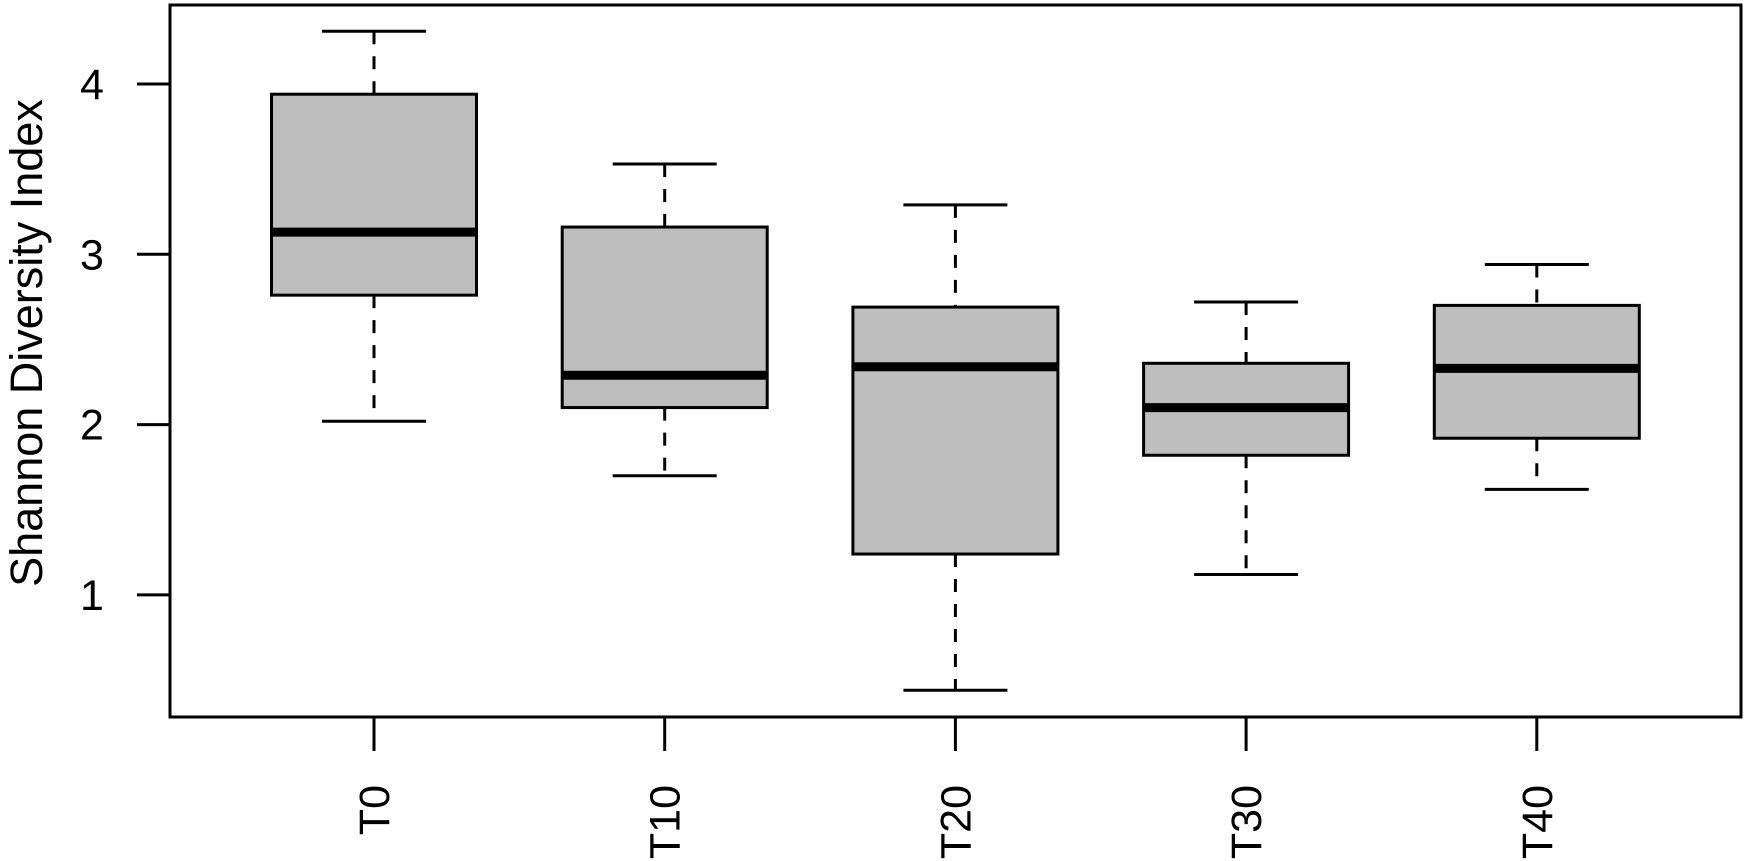 This screenshot has width=1747, height=861. Describe the element at coordinates (125, 340) in the screenshot. I see `y-axis: 1 2 3 4` at that location.